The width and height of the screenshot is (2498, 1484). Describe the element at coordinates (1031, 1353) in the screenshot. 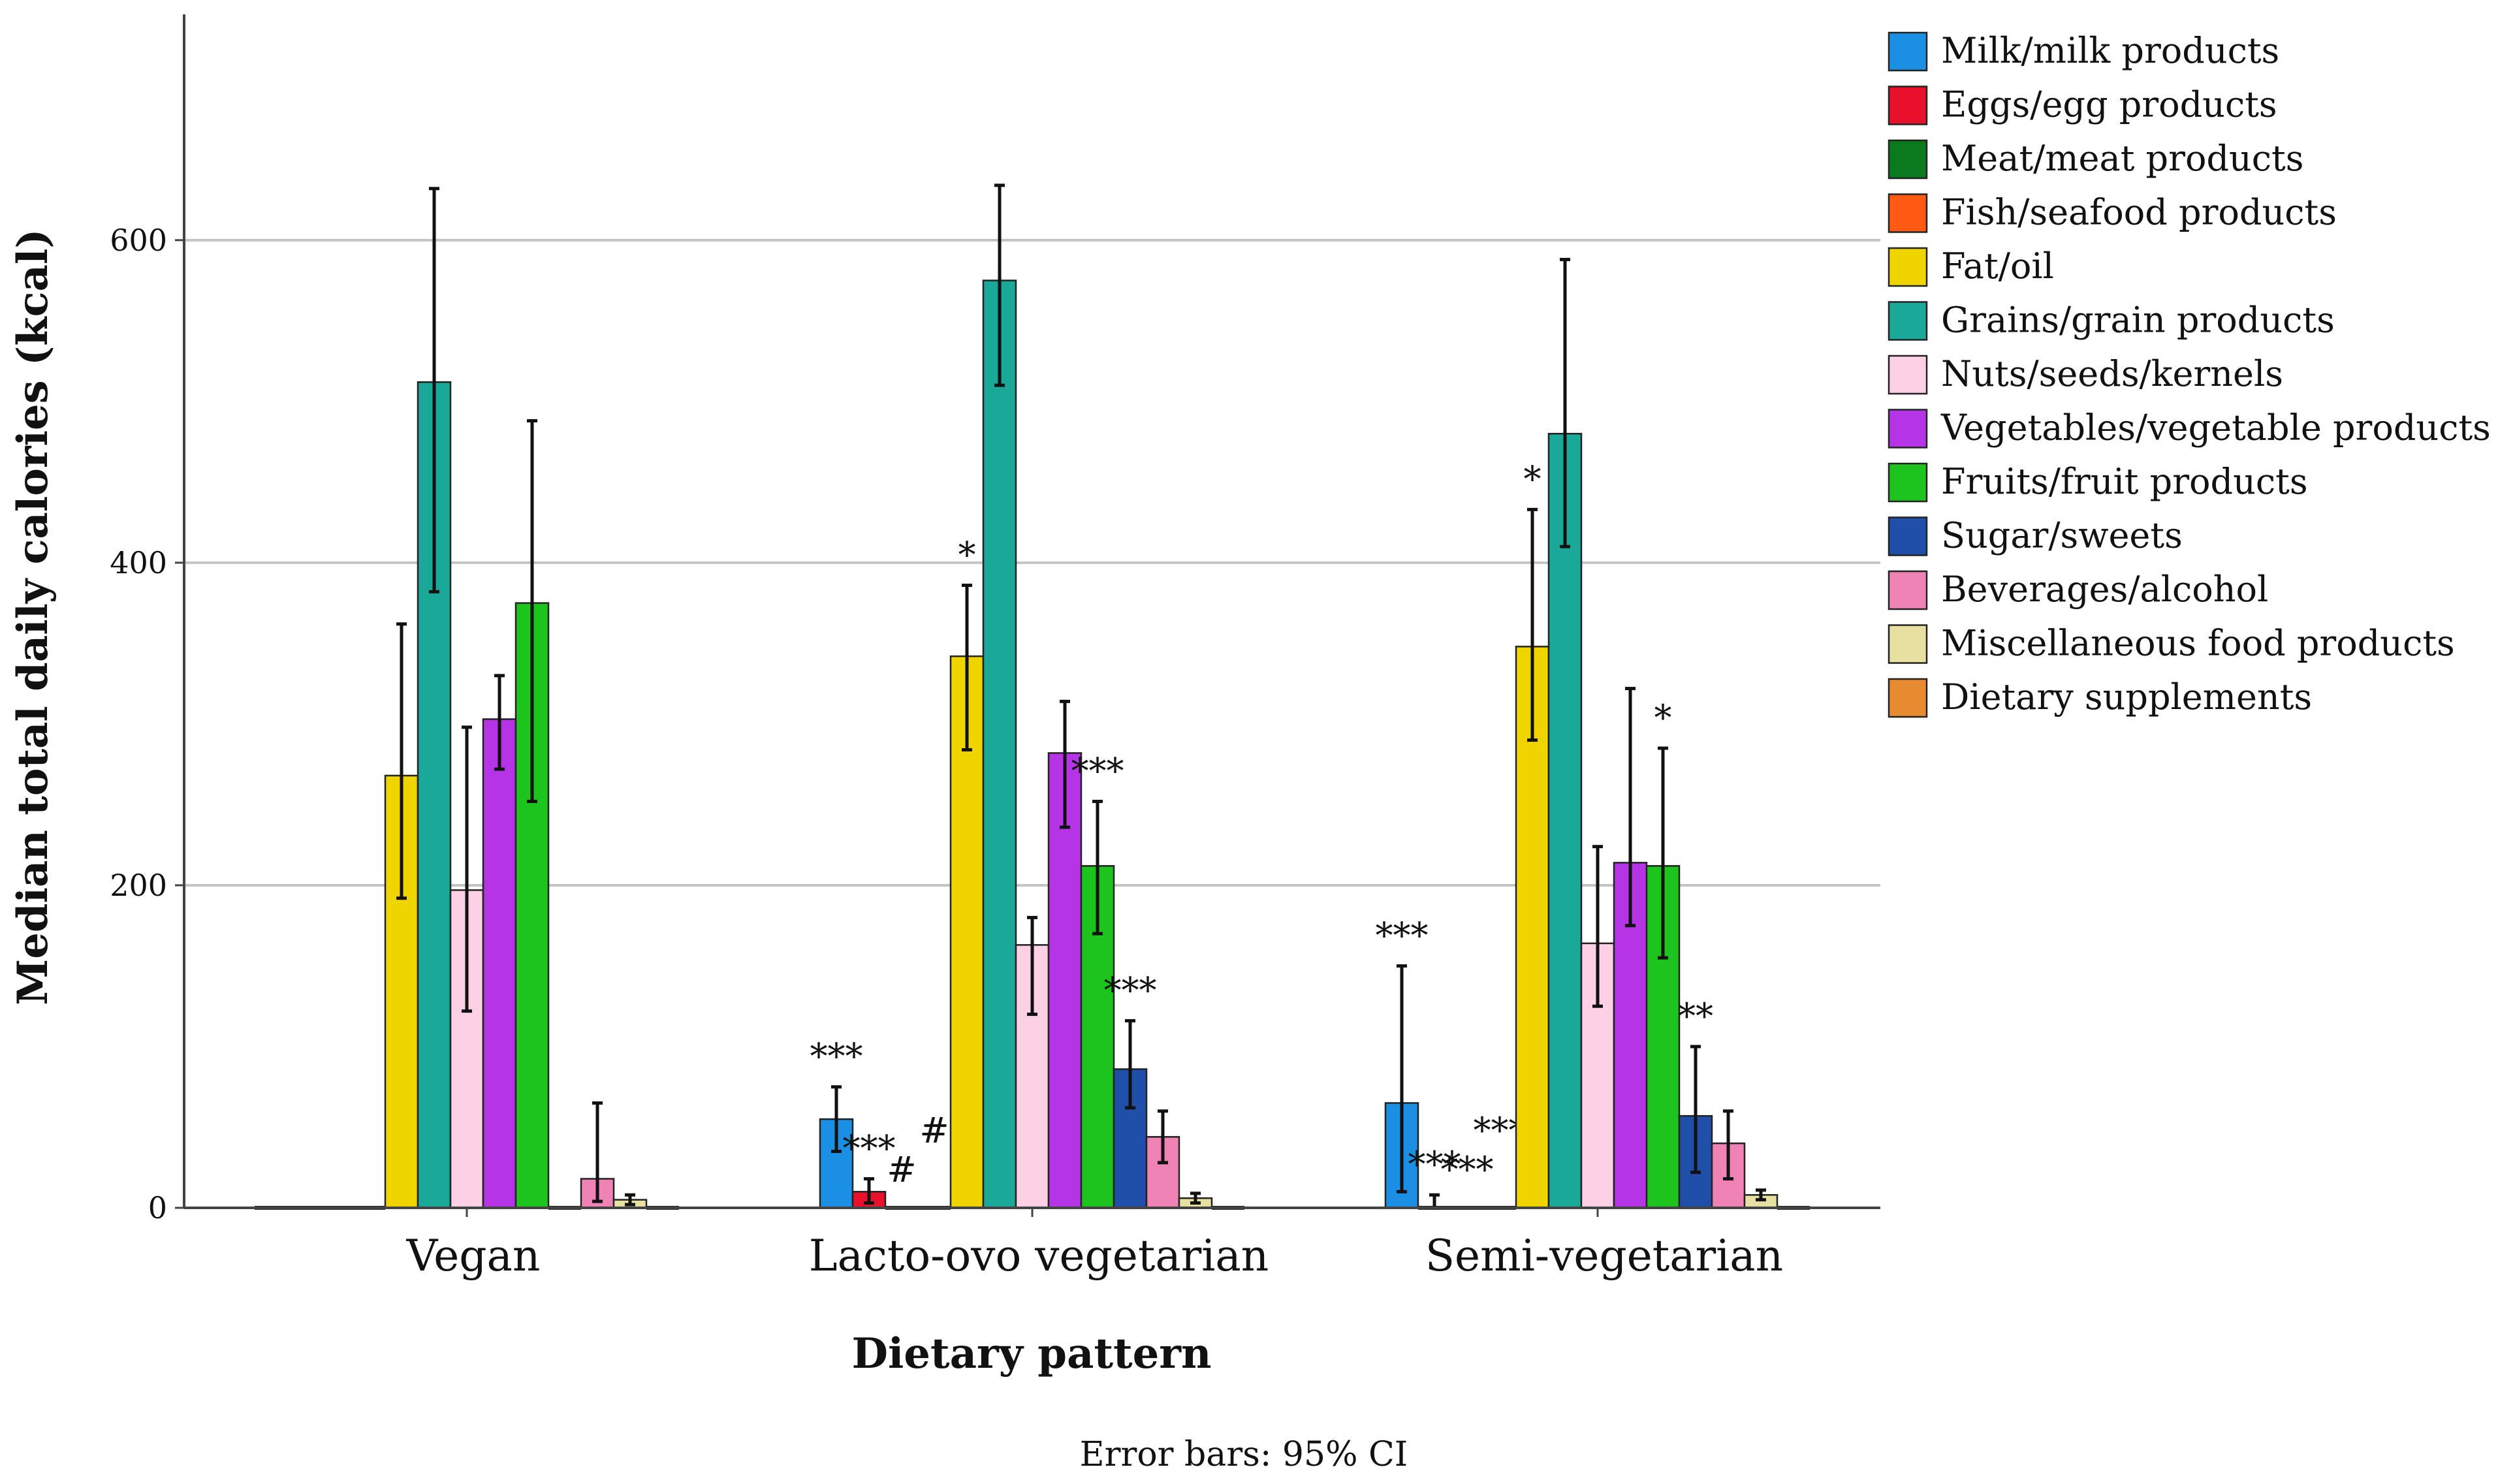

I see `x-axis-title: Dietary pattern` at that location.